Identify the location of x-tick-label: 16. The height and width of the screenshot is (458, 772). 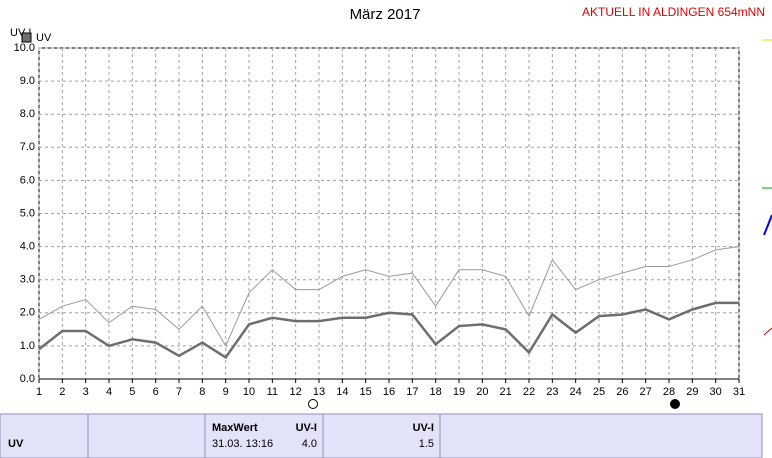
(389, 392).